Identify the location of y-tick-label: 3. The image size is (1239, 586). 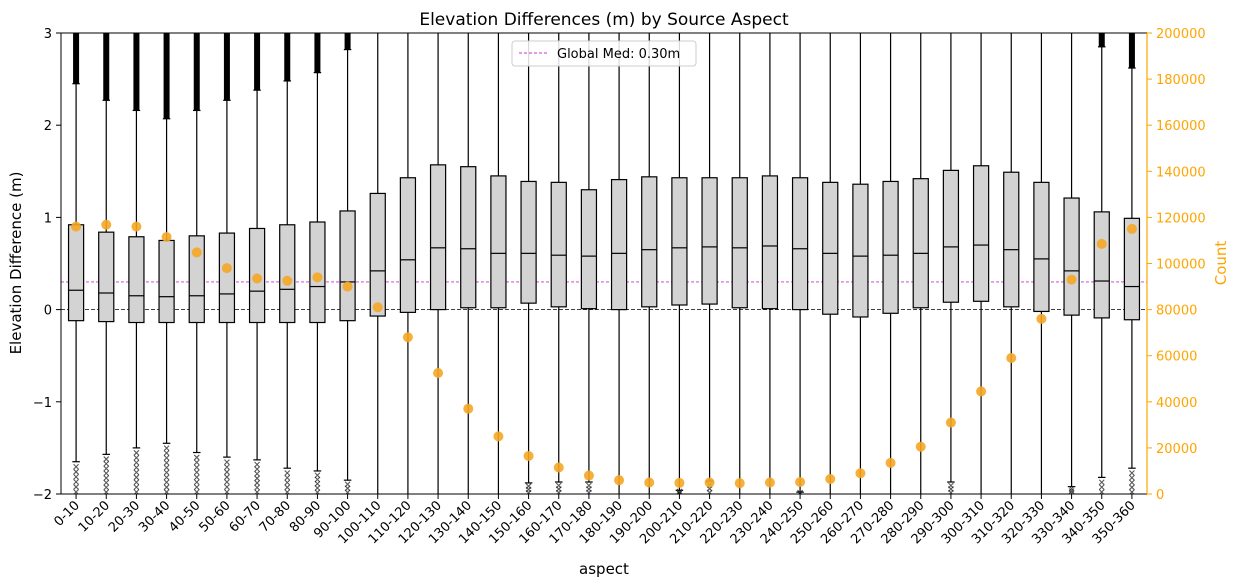
(48, 34).